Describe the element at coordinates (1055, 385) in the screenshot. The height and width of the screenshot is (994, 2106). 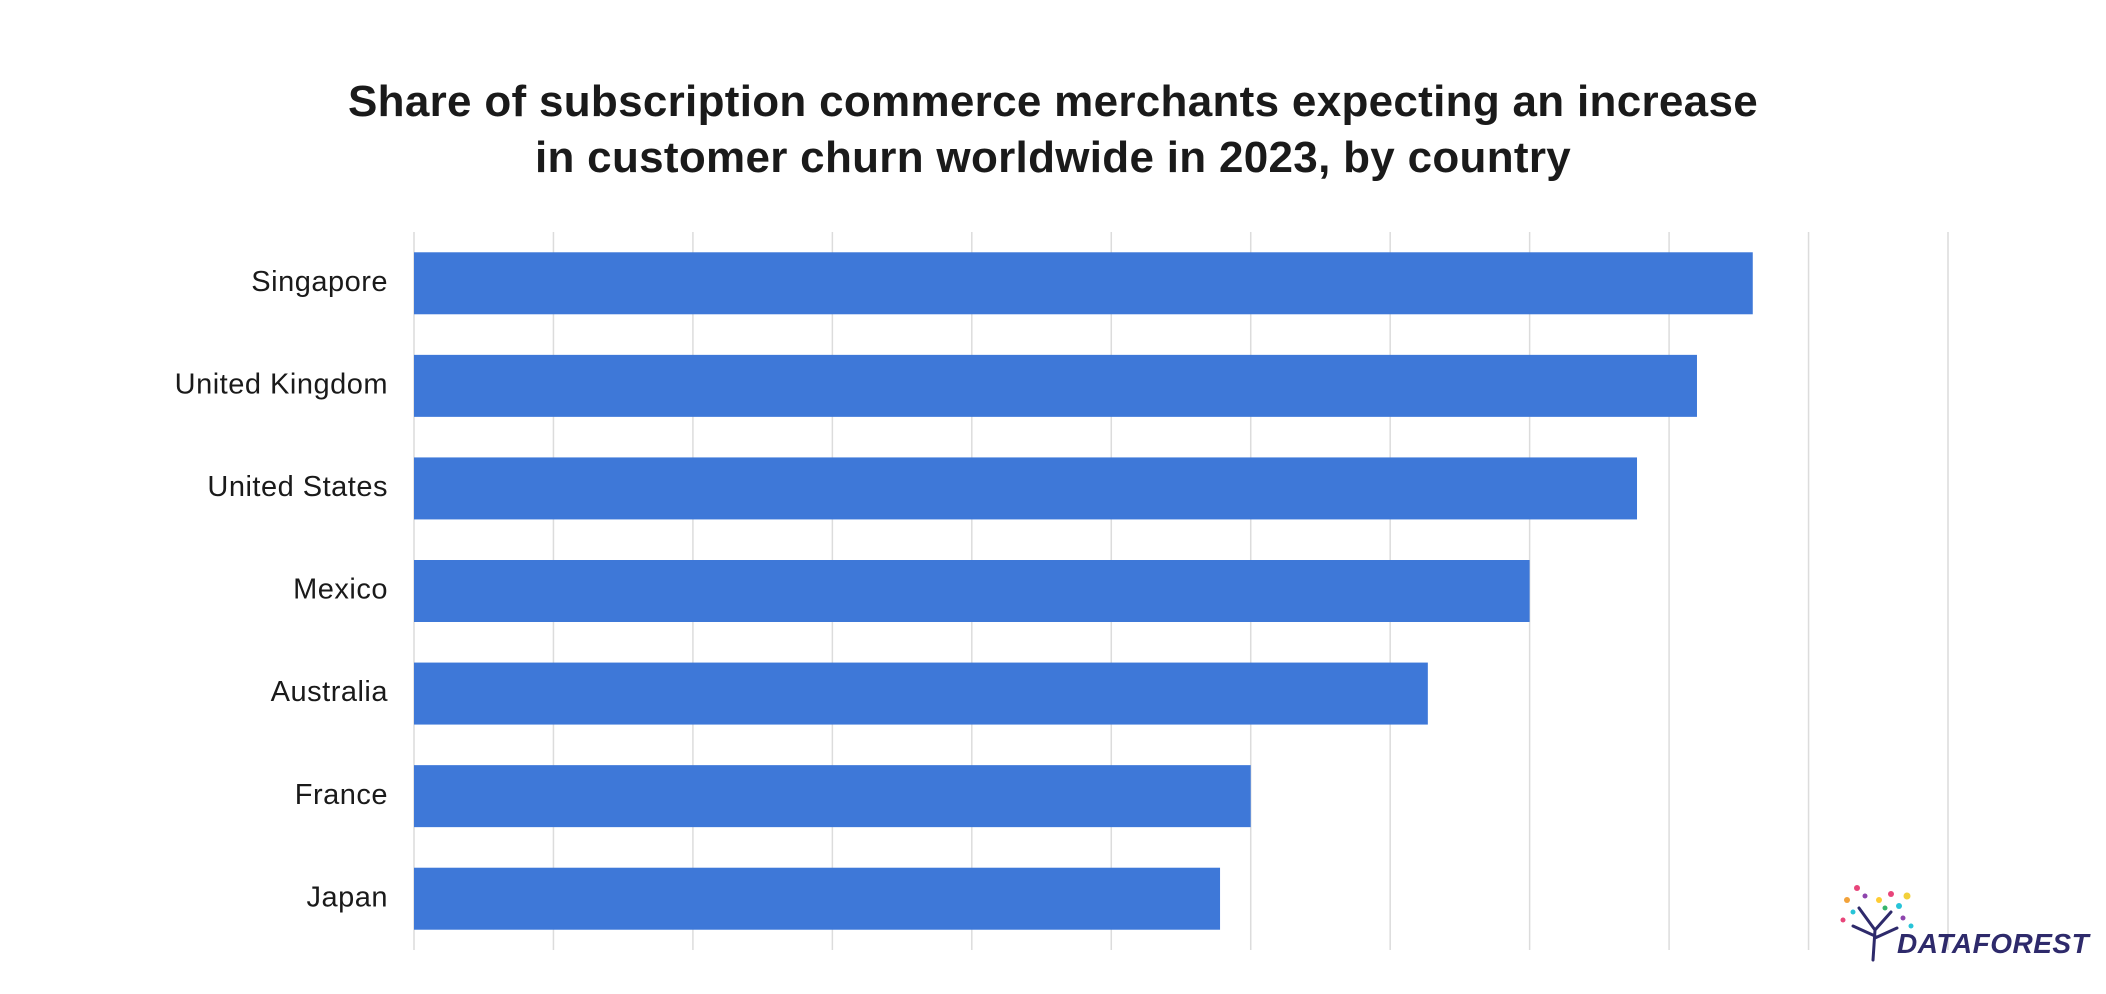
I see `bar-united-kingdom` at that location.